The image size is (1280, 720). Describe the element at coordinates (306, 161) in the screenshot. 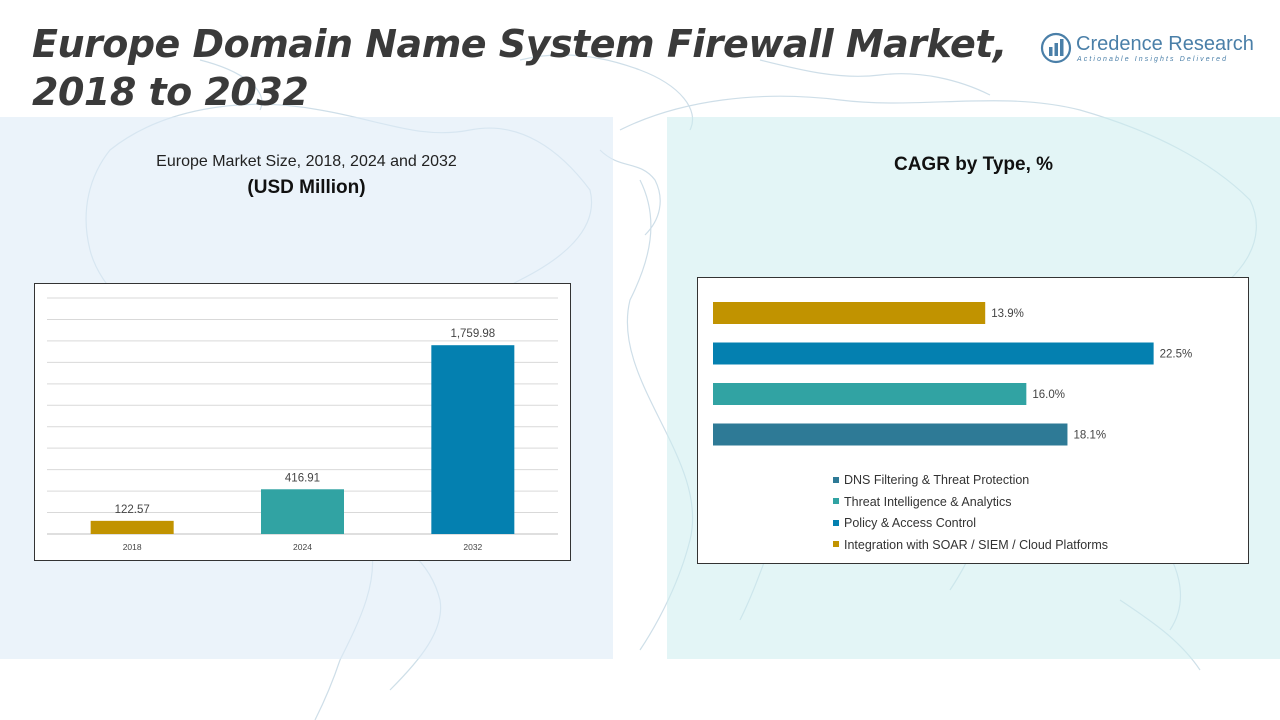

I see `market-size-subtitle: Europe Market Size, 2018, 2024 and 2032` at that location.